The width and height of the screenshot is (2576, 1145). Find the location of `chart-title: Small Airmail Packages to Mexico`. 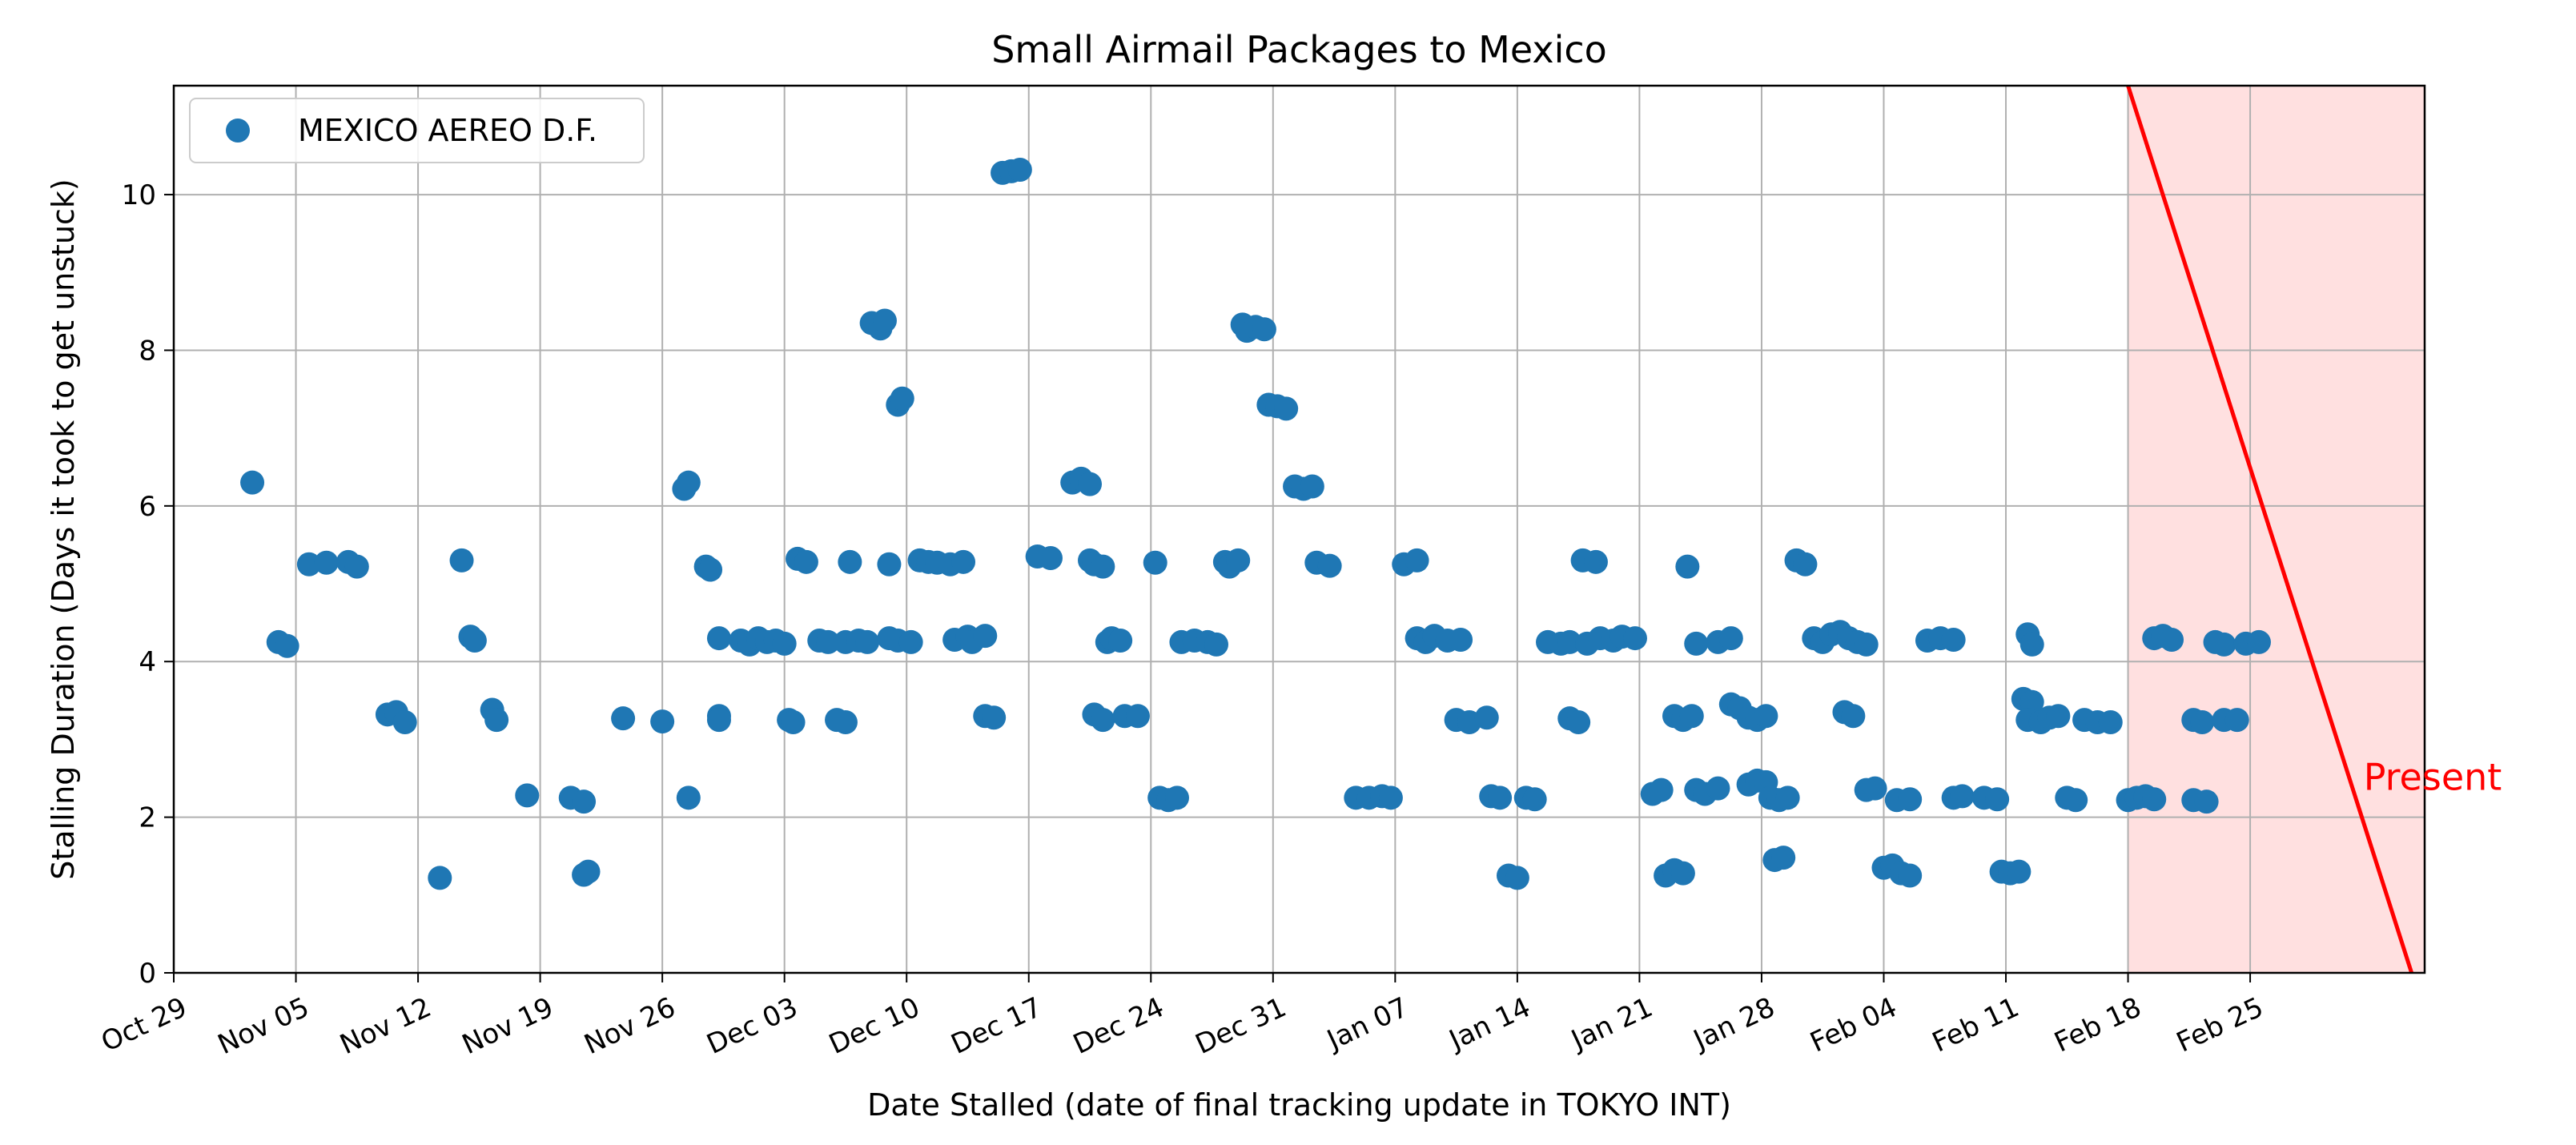

chart-title: Small Airmail Packages to Mexico is located at coordinates (1299, 50).